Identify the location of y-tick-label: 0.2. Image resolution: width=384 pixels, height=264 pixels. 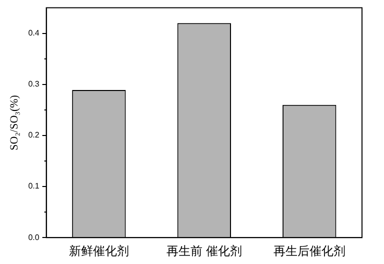
(34, 135).